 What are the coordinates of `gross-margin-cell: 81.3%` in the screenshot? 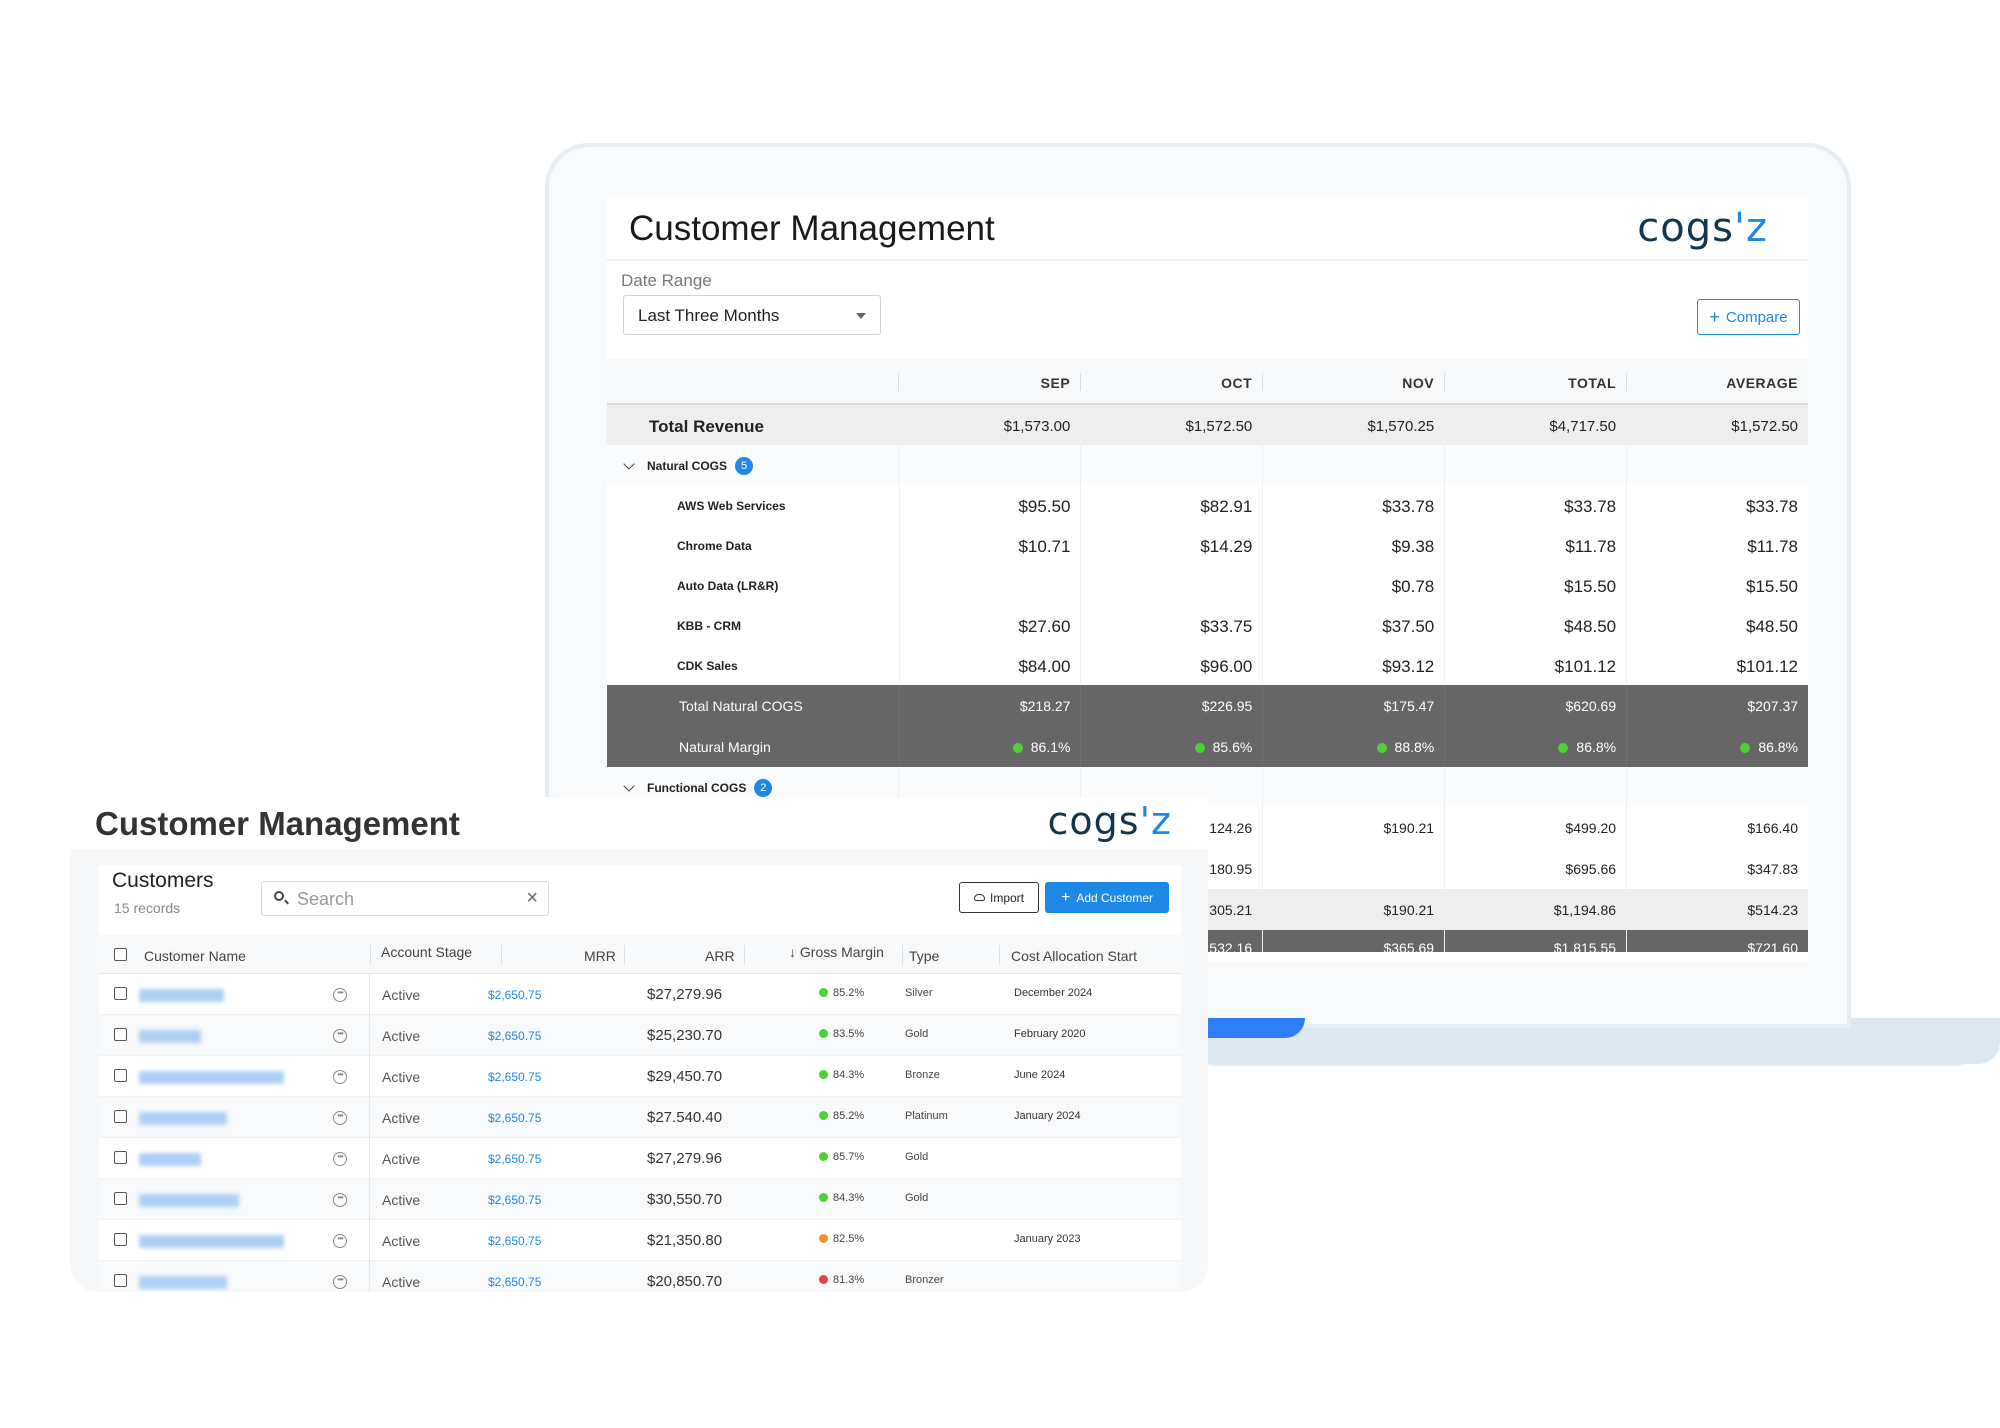 It's located at (841, 1280).